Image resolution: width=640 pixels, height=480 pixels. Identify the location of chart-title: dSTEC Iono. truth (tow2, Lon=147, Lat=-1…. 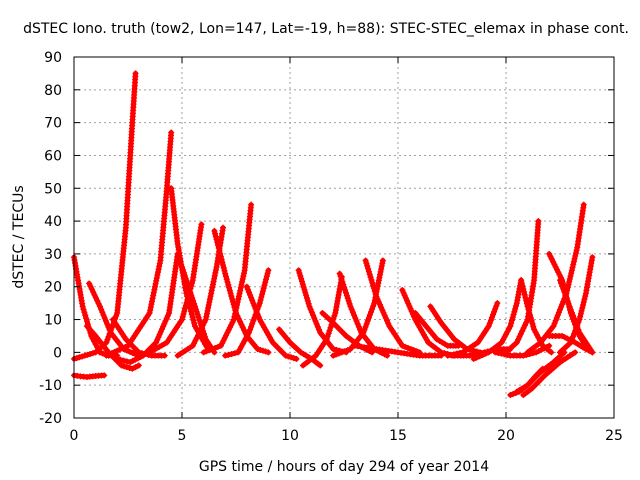
(326, 29).